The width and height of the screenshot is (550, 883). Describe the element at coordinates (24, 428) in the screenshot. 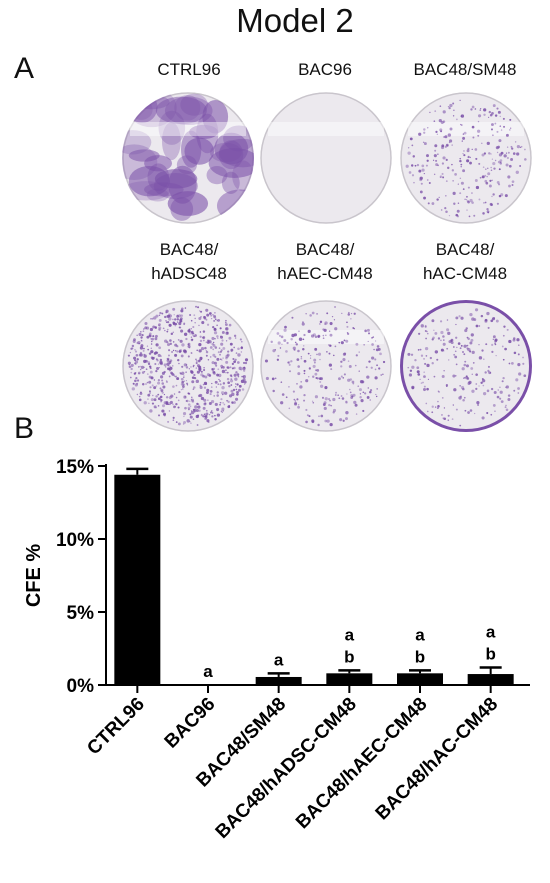

I see `panel-label-b: B` at that location.